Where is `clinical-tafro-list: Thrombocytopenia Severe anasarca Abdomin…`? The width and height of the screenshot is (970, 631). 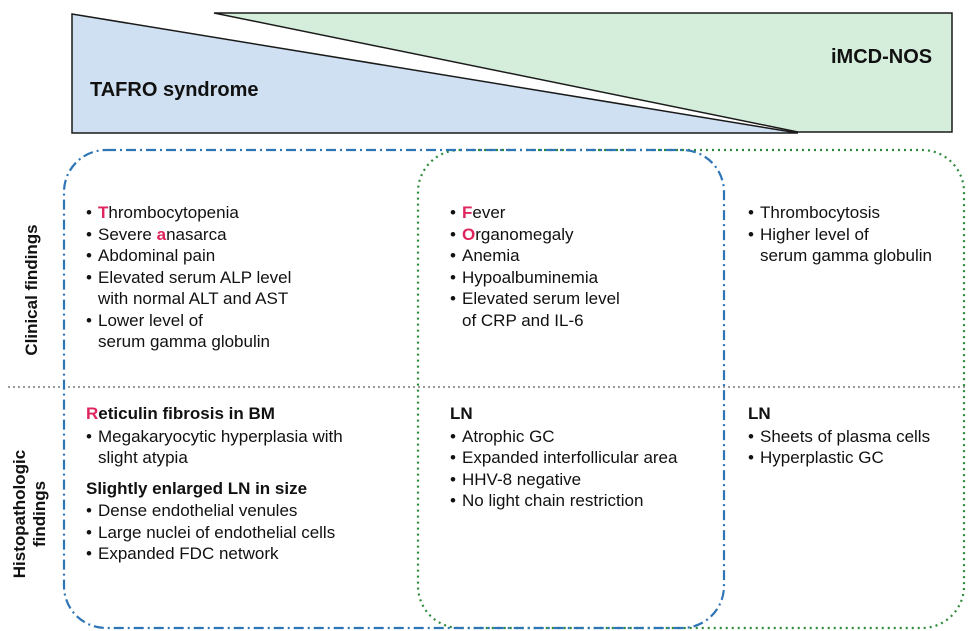
clinical-tafro-list: Thrombocytopenia Severe anasarca Abdomin… is located at coordinates (246, 277).